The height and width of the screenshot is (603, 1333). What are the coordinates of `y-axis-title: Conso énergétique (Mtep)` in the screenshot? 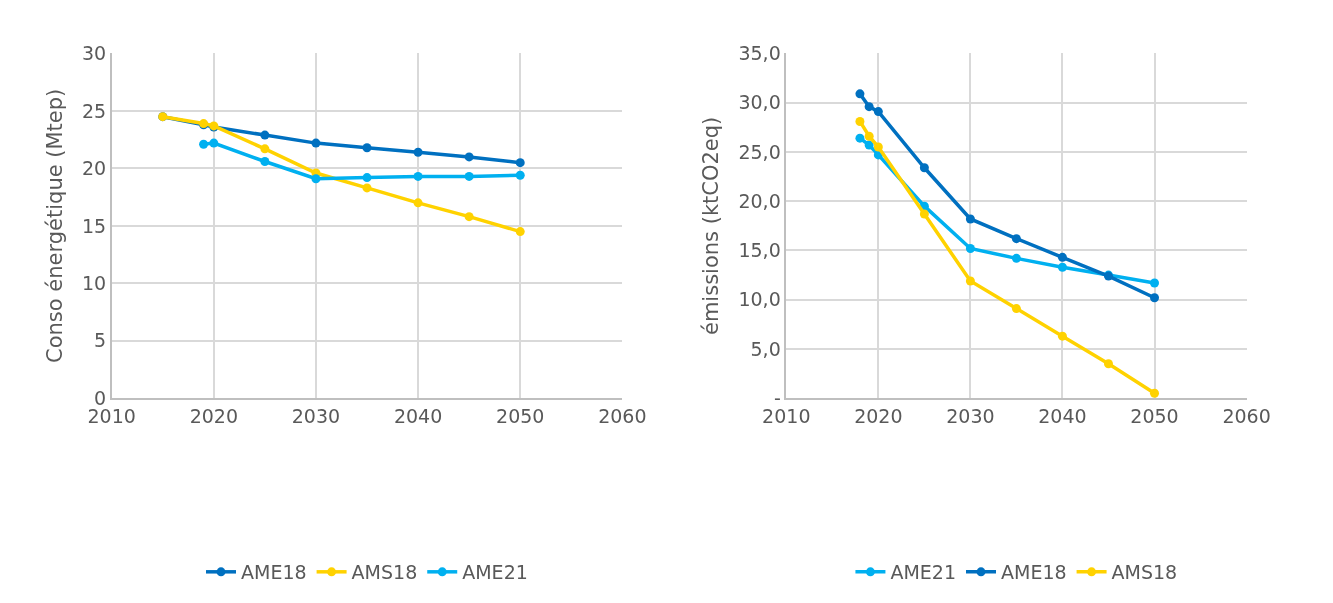 It's located at (54, 225).